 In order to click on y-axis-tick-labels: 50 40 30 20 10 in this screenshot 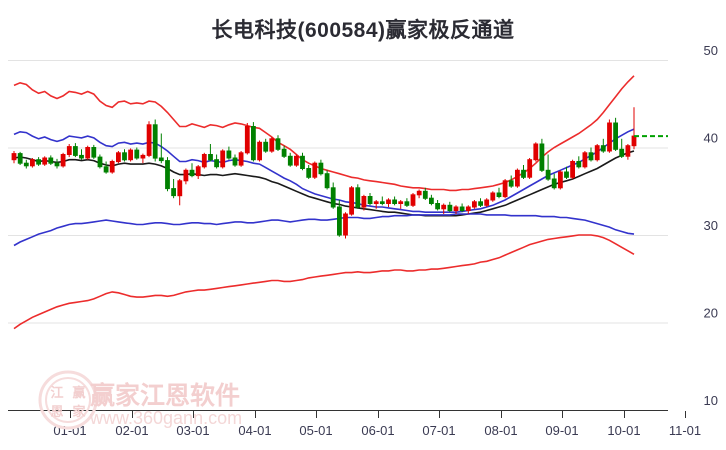, I will do `click(711, 225)`.